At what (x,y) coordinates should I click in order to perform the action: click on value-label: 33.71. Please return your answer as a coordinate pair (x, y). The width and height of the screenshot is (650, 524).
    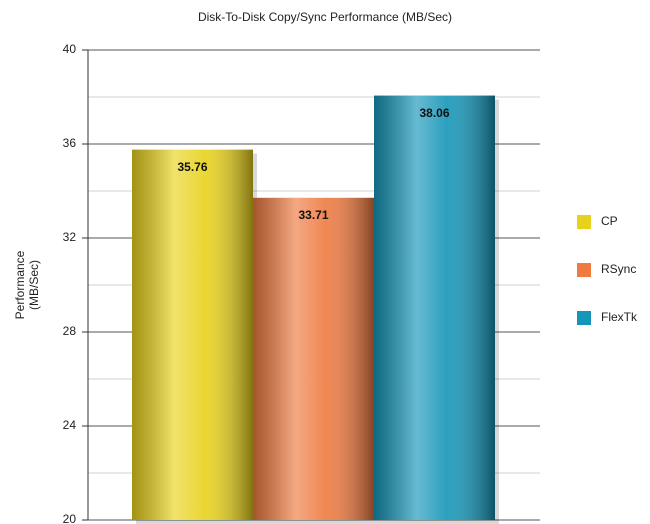
    Looking at the image, I should click on (313, 215).